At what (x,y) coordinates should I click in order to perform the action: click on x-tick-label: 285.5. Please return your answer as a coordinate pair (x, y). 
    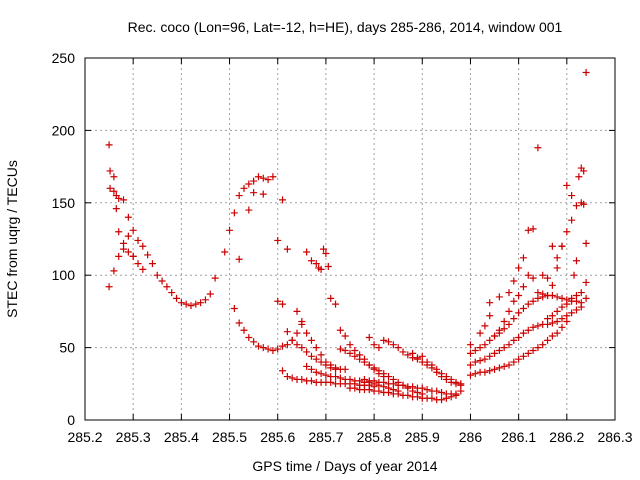
    Looking at the image, I should click on (229, 437).